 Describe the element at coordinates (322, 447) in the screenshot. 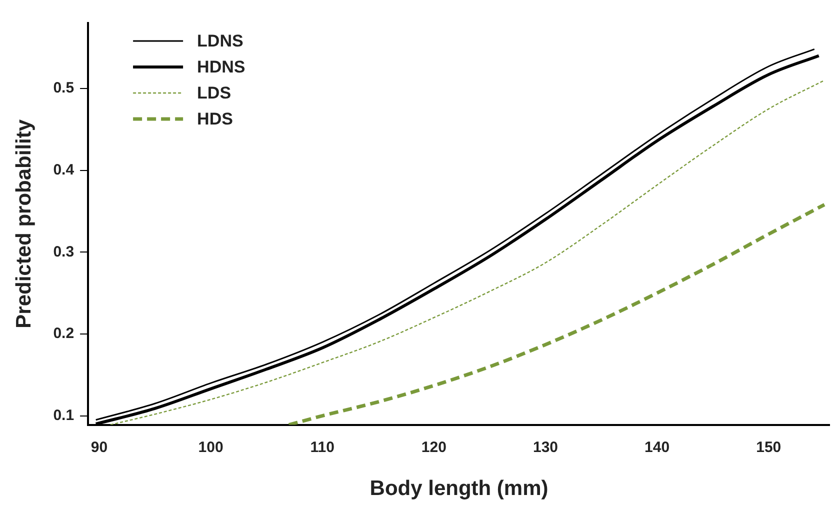

I see `x-tick-label: 110` at that location.